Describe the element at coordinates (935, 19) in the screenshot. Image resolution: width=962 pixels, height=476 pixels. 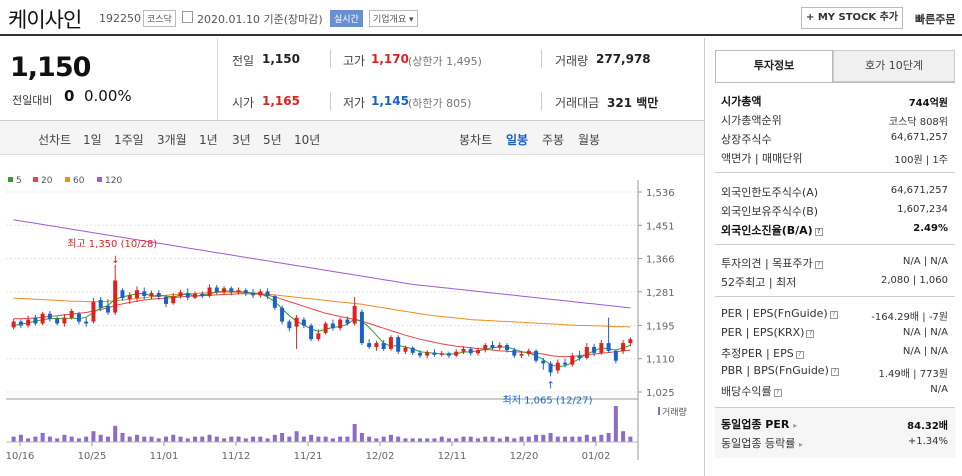
I see `quick-order-link: 빠른주문` at that location.